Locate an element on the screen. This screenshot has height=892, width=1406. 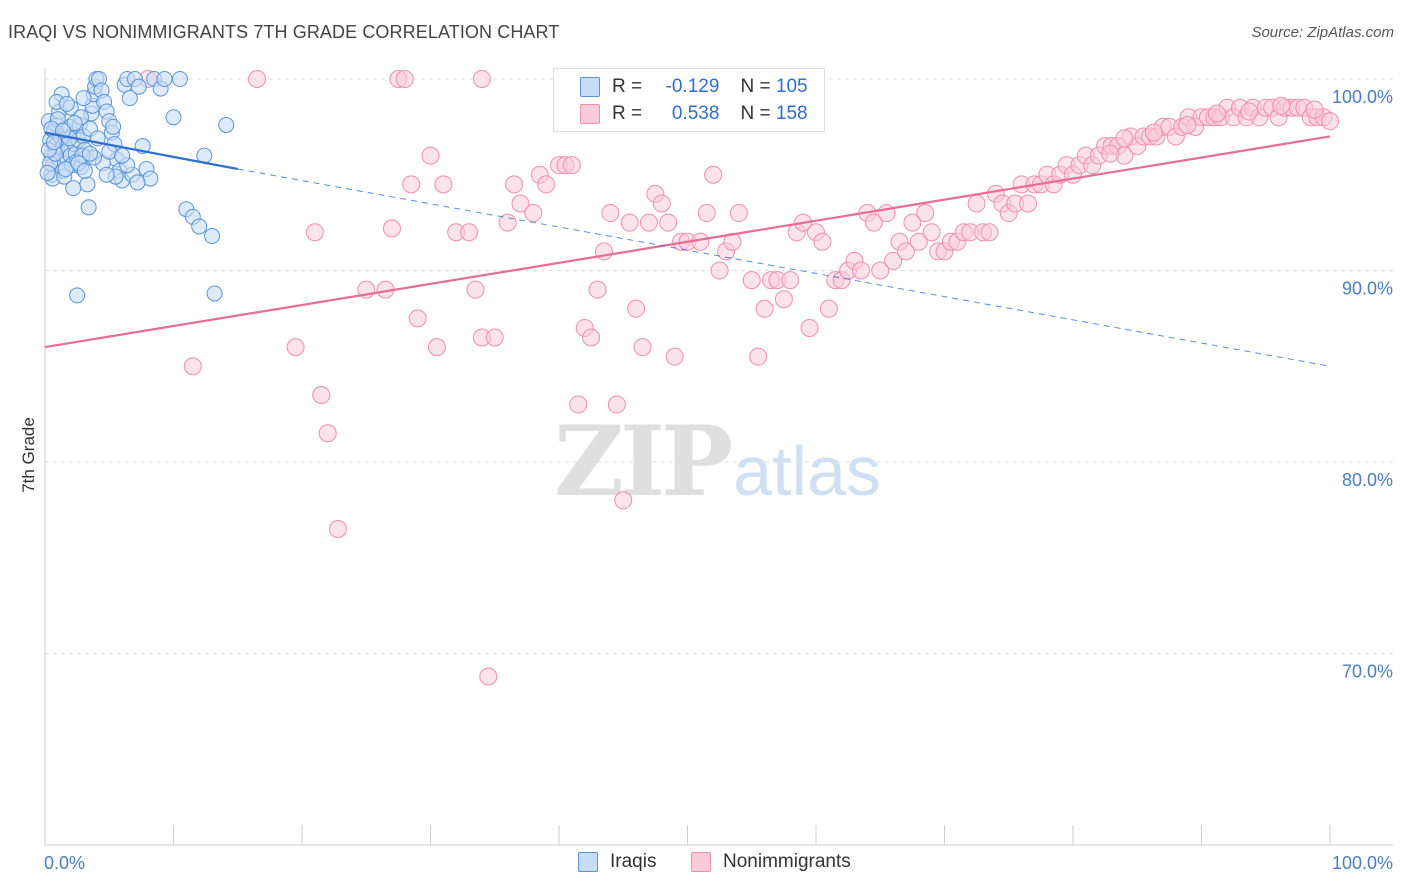
legend-row-iraqis: R = -0.129 N = 105 is located at coordinates (681, 87).